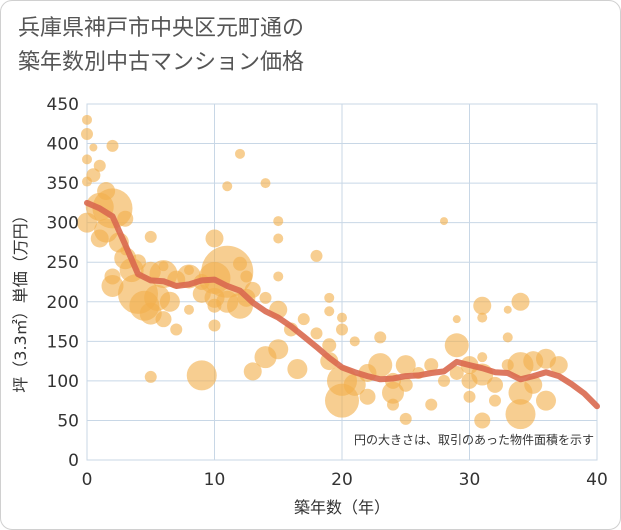 Image resolution: width=621 pixels, height=530 pixels. Describe the element at coordinates (597, 480) in the screenshot. I see `x-tick-label: 40` at that location.